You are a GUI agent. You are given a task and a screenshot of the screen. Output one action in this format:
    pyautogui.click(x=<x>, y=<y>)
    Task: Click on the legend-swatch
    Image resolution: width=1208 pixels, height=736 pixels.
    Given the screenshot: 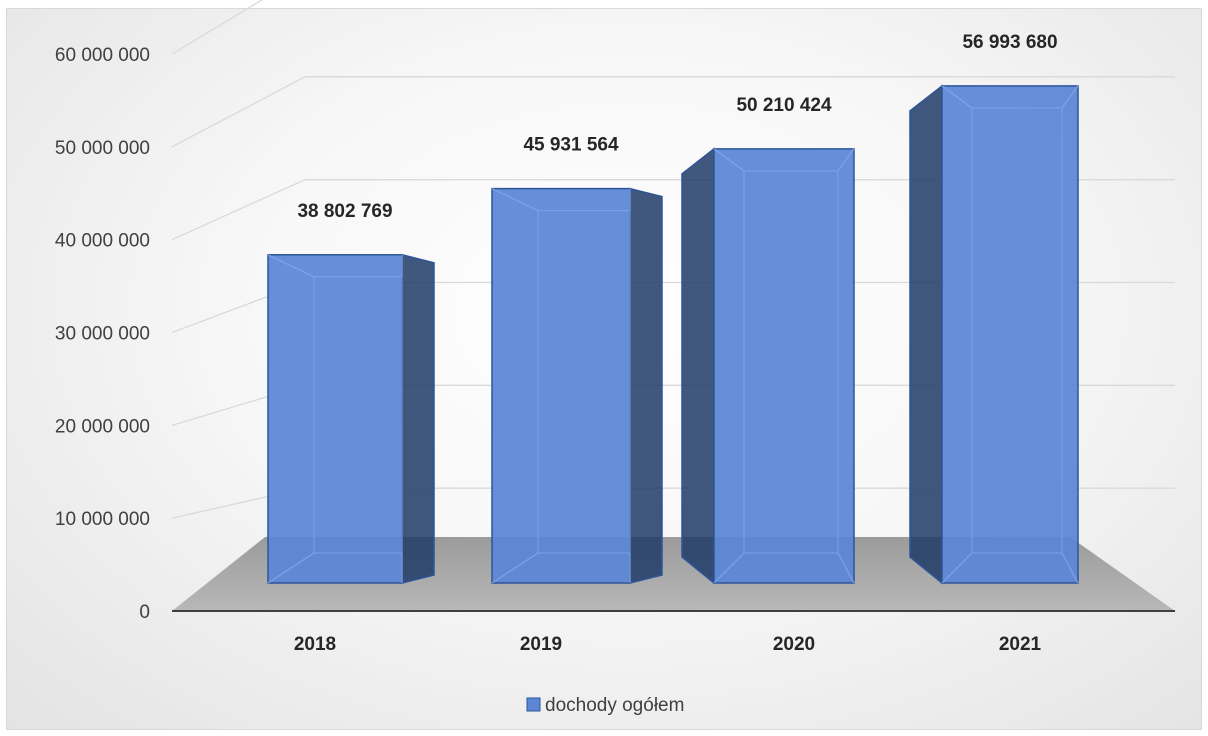 What is the action you would take?
    pyautogui.click(x=533, y=704)
    